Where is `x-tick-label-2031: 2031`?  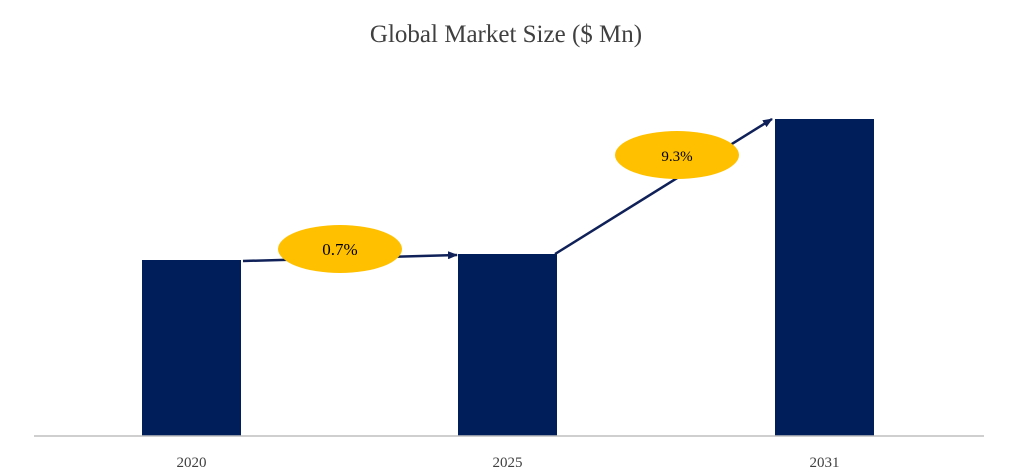 x-tick-label-2031: 2031 is located at coordinates (825, 463).